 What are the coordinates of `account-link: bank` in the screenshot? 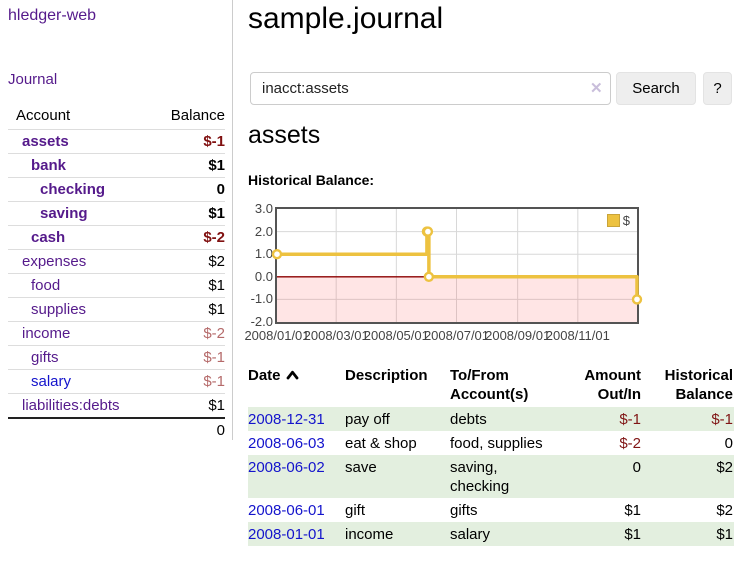 It's located at (49, 165).